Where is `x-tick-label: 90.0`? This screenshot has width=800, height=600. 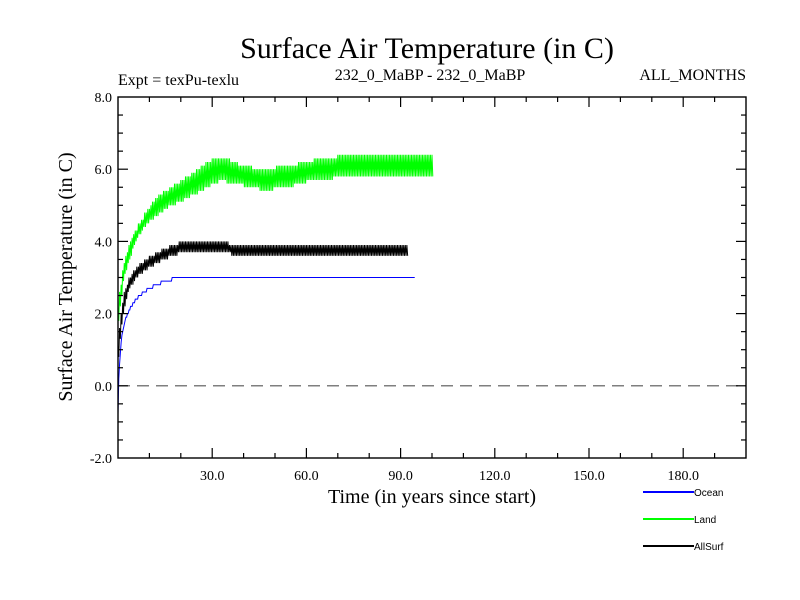 x-tick-label: 90.0 is located at coordinates (400, 476).